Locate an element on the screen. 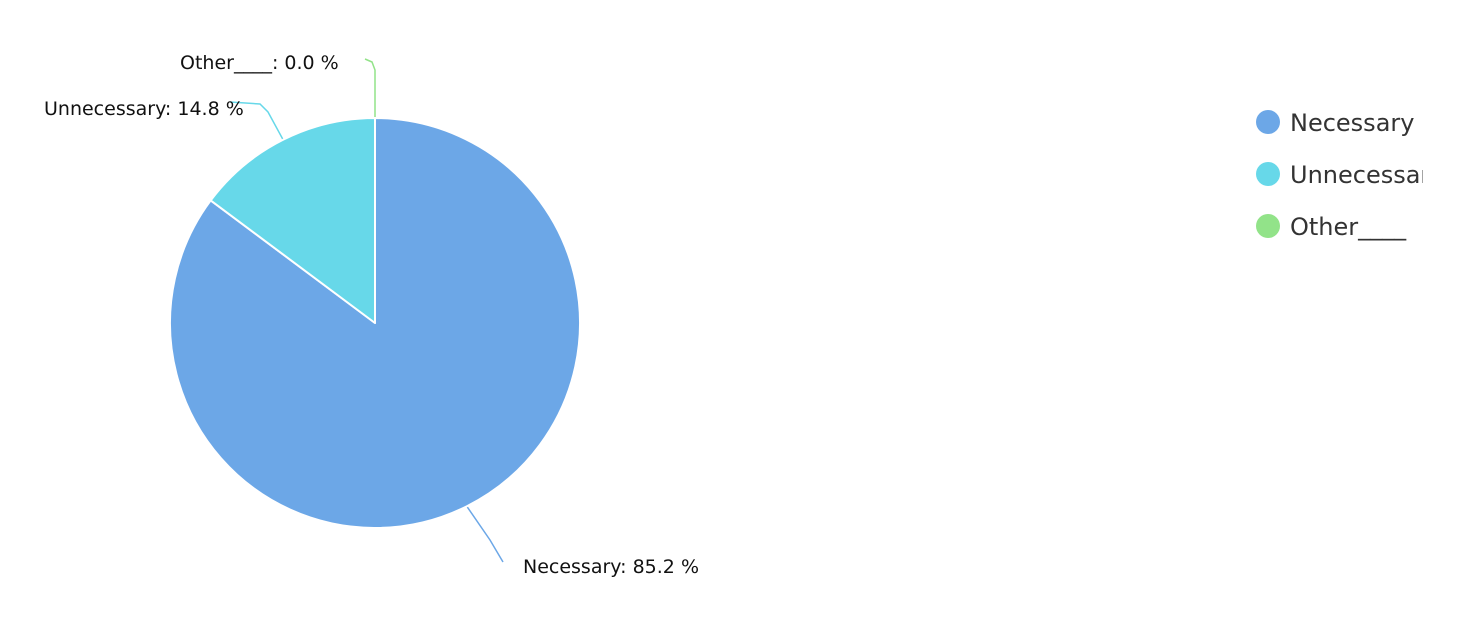 The height and width of the screenshot is (634, 1482). legend-item-unnecessary: Unnecessary is located at coordinates (1350, 175).